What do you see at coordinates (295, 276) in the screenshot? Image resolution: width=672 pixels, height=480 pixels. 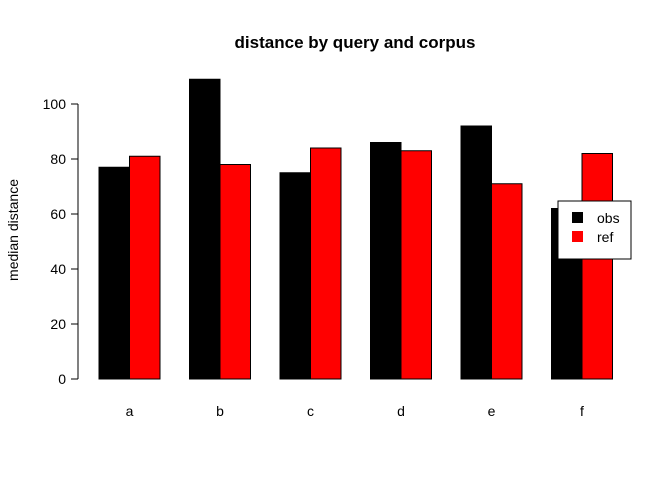 I see `bar-c-obs` at bounding box center [295, 276].